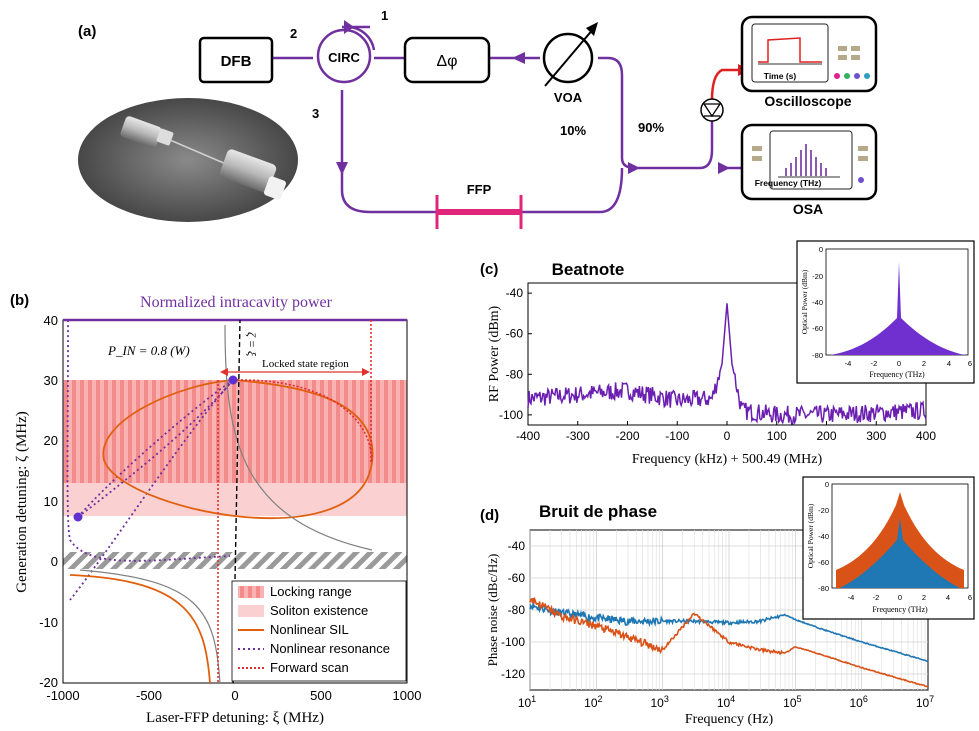 Image resolution: width=979 pixels, height=731 pixels. What do you see at coordinates (54, 561) in the screenshot?
I see `b-ytick: 0` at bounding box center [54, 561].